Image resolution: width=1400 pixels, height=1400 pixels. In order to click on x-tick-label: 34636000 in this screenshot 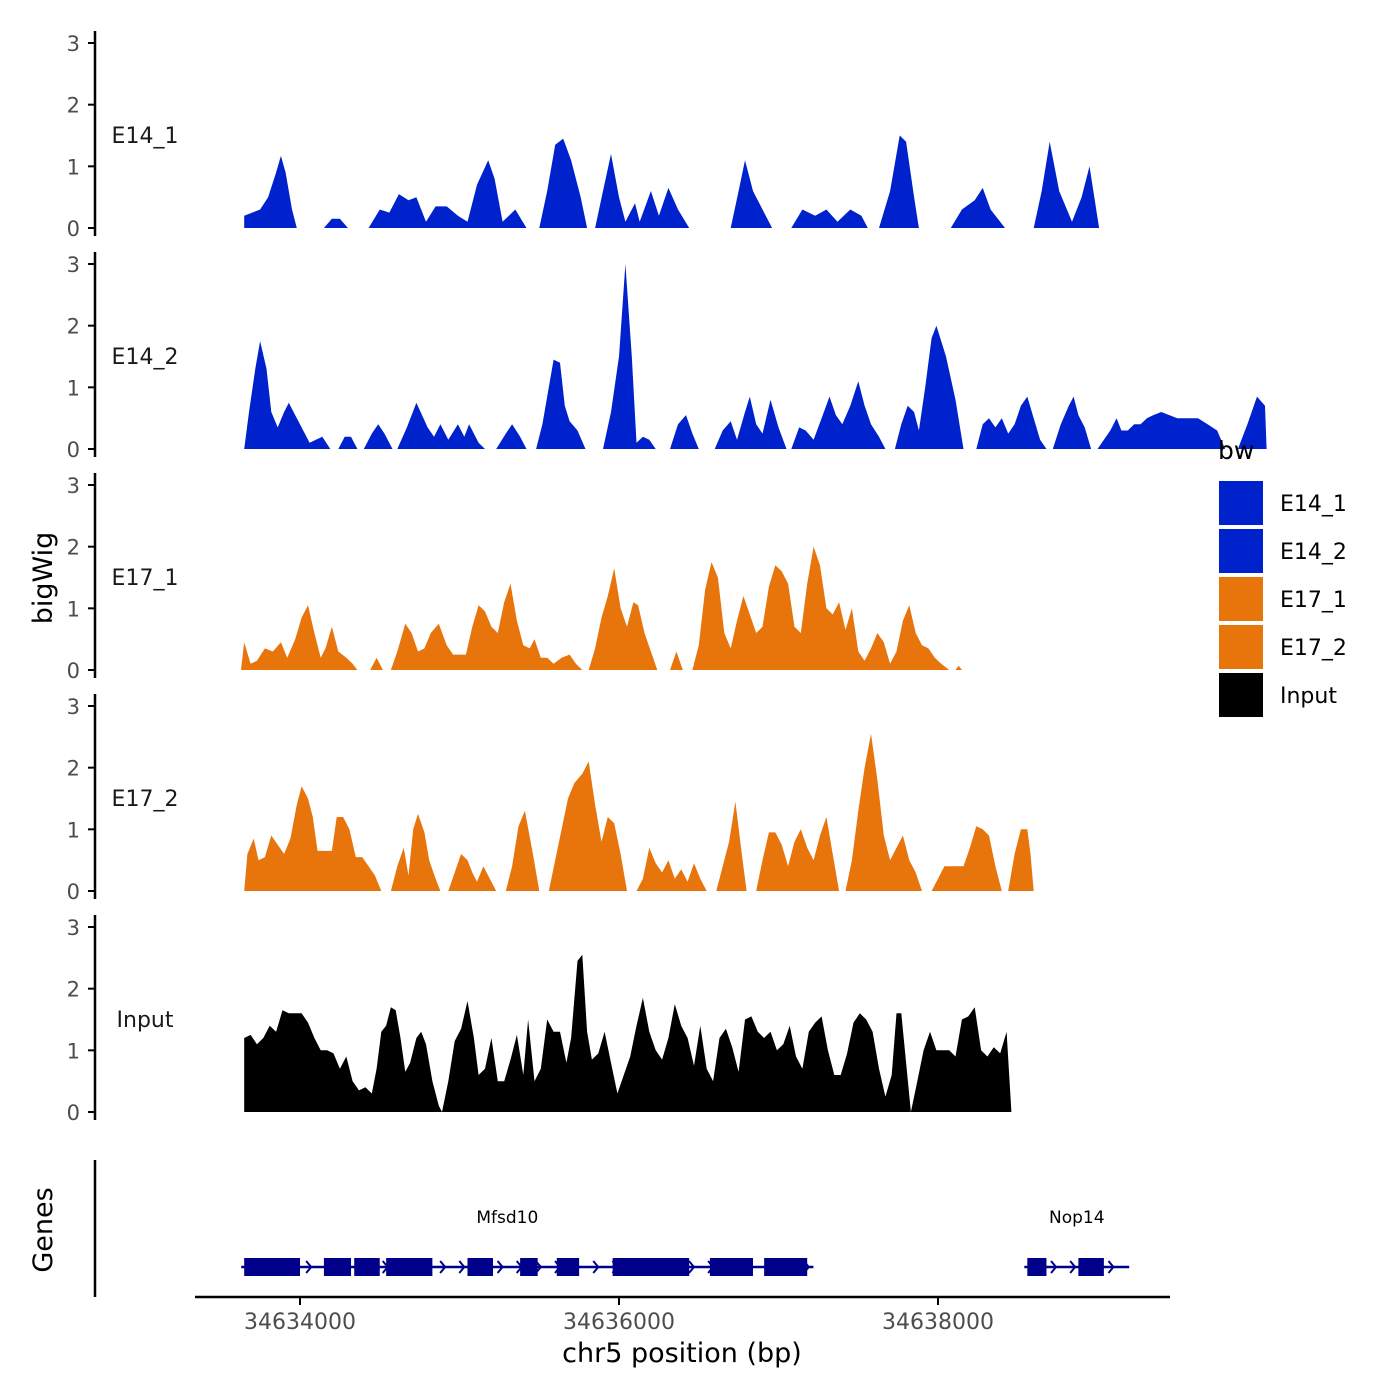, I will do `click(619, 1322)`.